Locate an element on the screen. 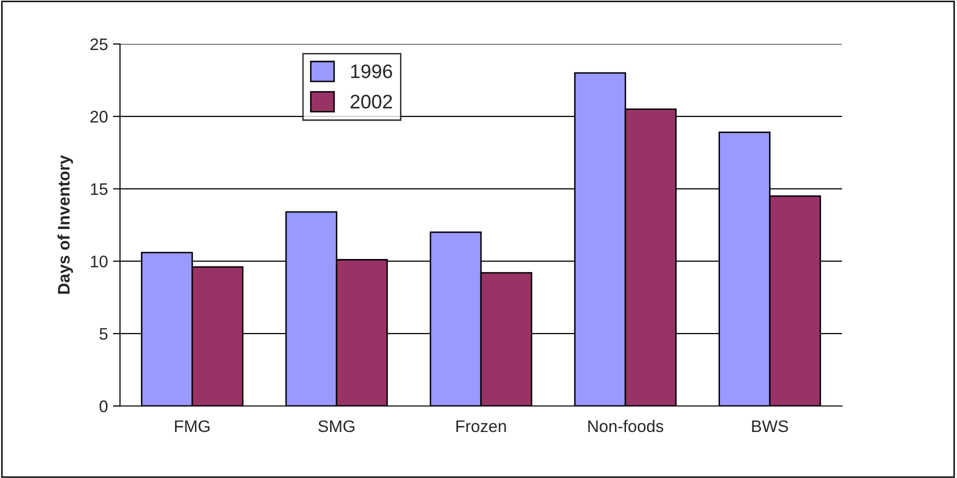 Image resolution: width=957 pixels, height=478 pixels. y-tick-label: 0 is located at coordinates (104, 406).